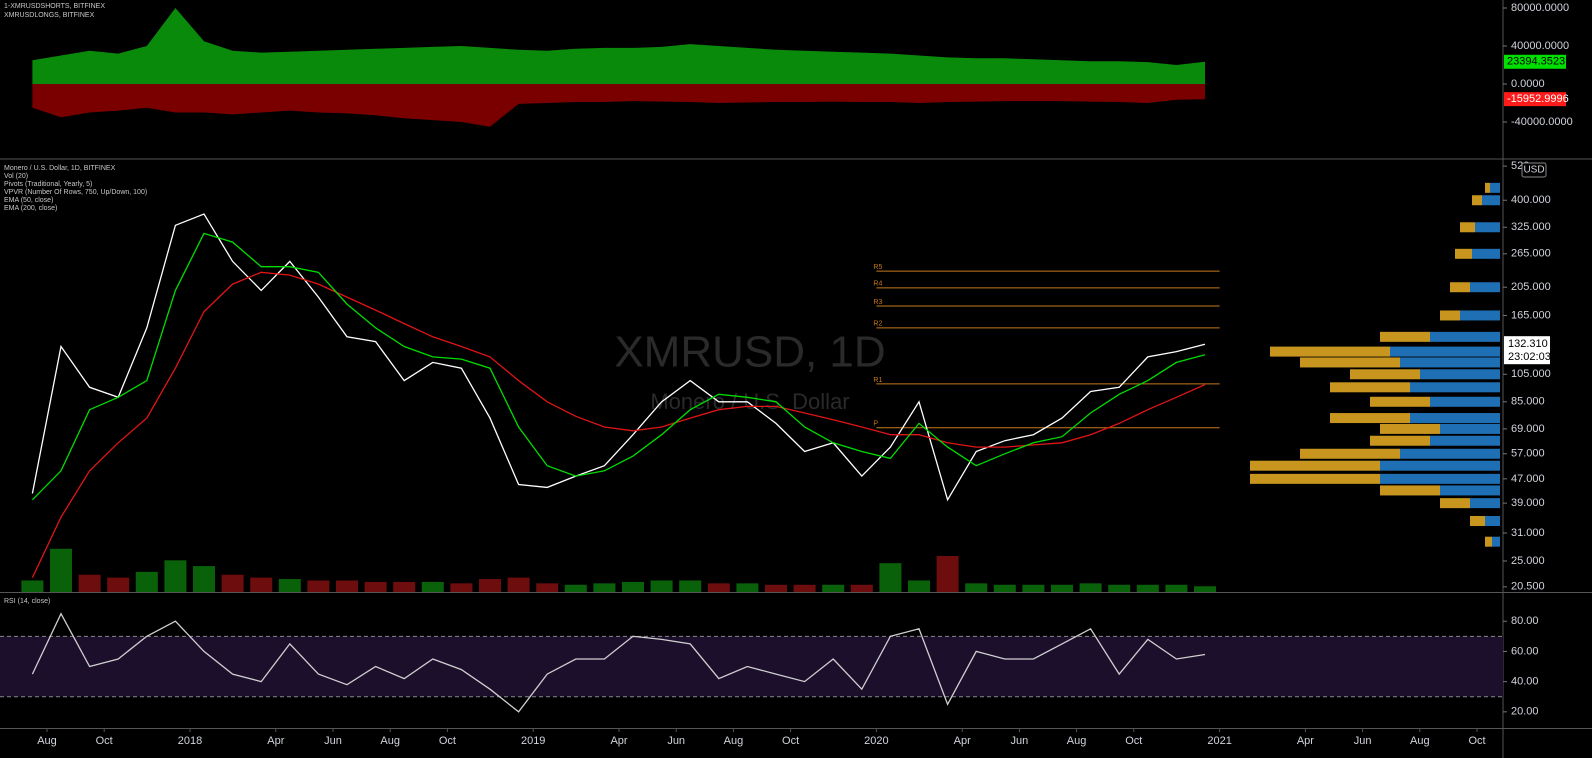 The width and height of the screenshot is (1592, 758). What do you see at coordinates (1531, 287) in the screenshot?
I see `y-tick-label: 205.000` at bounding box center [1531, 287].